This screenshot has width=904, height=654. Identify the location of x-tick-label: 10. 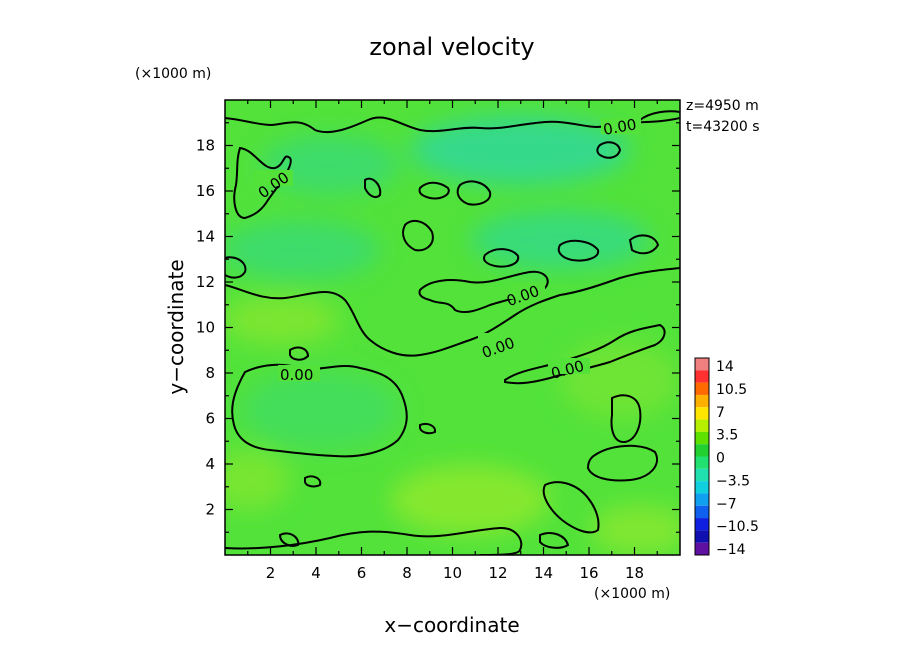
(452, 573).